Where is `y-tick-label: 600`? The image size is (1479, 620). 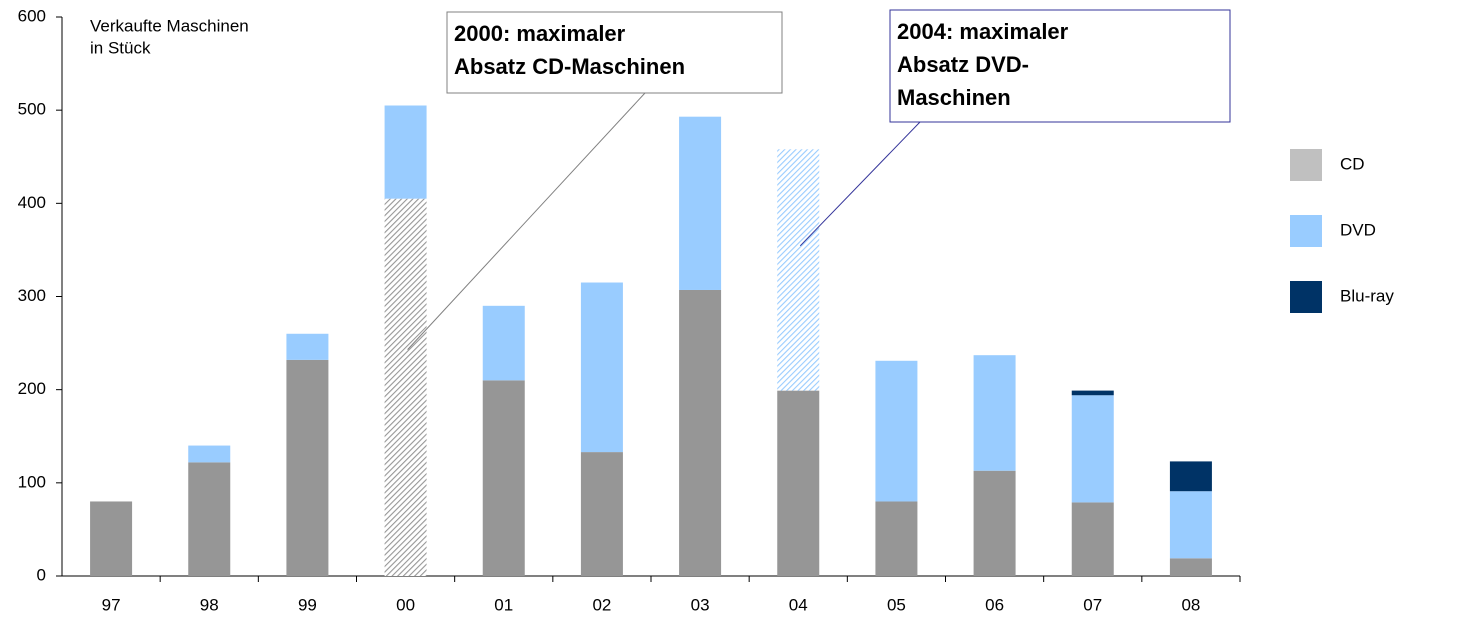 y-tick-label: 600 is located at coordinates (32, 15).